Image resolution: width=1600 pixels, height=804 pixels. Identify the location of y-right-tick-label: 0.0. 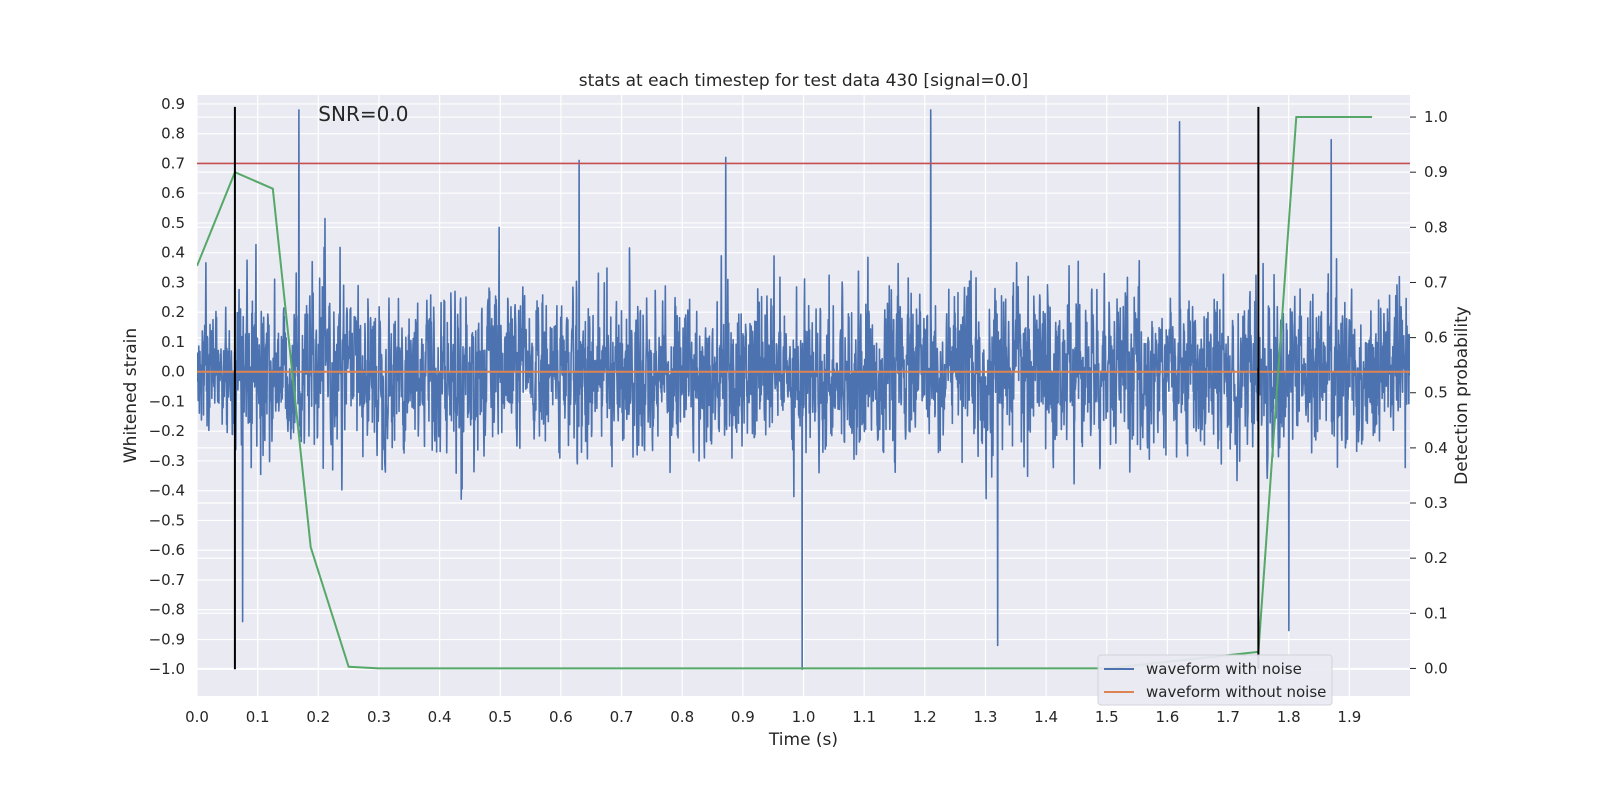
(1436, 668).